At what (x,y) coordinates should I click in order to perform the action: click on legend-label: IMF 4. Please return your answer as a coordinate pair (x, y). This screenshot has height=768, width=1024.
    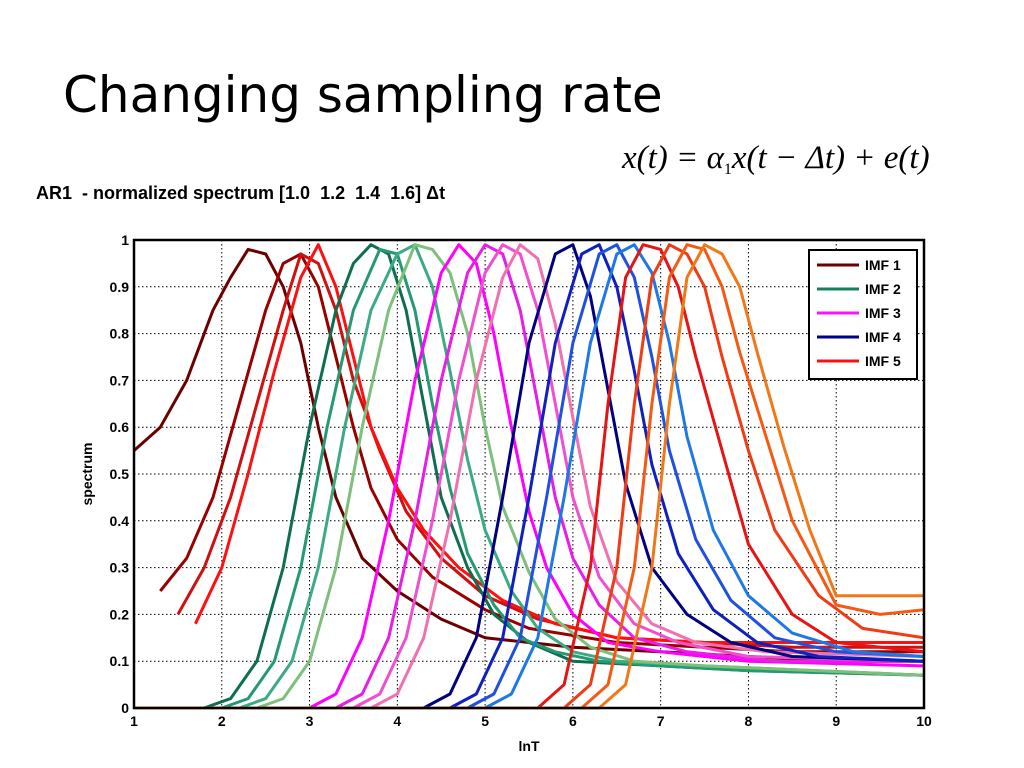
    Looking at the image, I should click on (883, 337).